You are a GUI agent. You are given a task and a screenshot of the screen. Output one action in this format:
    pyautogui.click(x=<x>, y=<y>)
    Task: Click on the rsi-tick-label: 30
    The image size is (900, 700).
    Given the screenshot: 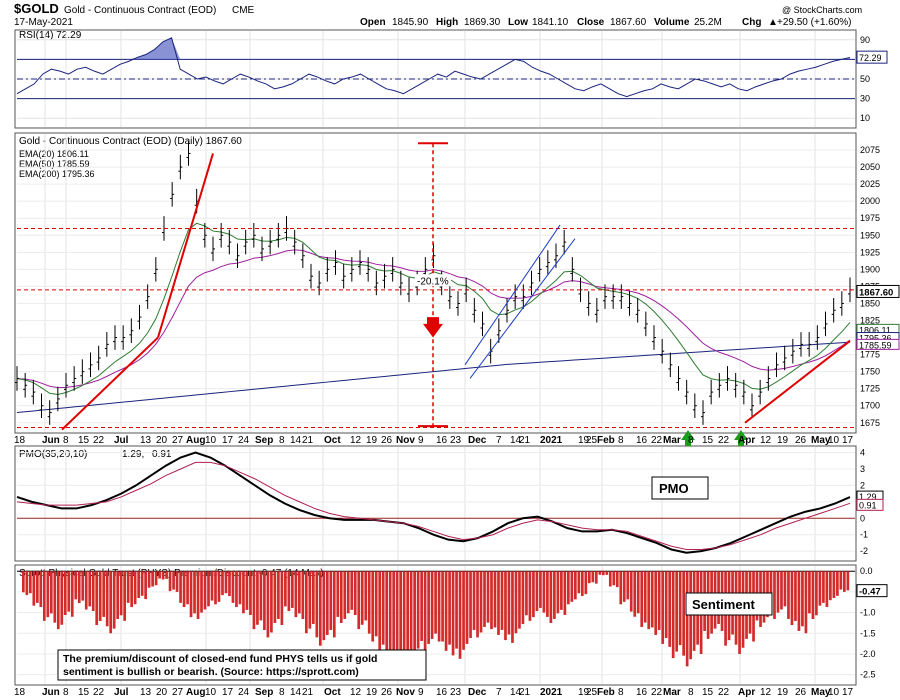 What is the action you would take?
    pyautogui.click(x=865, y=99)
    